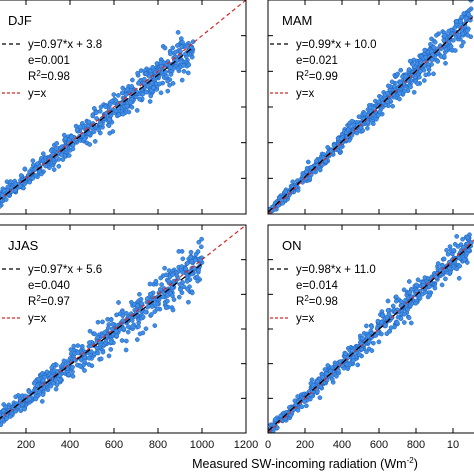 This screenshot has width=474, height=474. What do you see at coordinates (101, 341) in the screenshot?
I see `fit-line` at bounding box center [101, 341].